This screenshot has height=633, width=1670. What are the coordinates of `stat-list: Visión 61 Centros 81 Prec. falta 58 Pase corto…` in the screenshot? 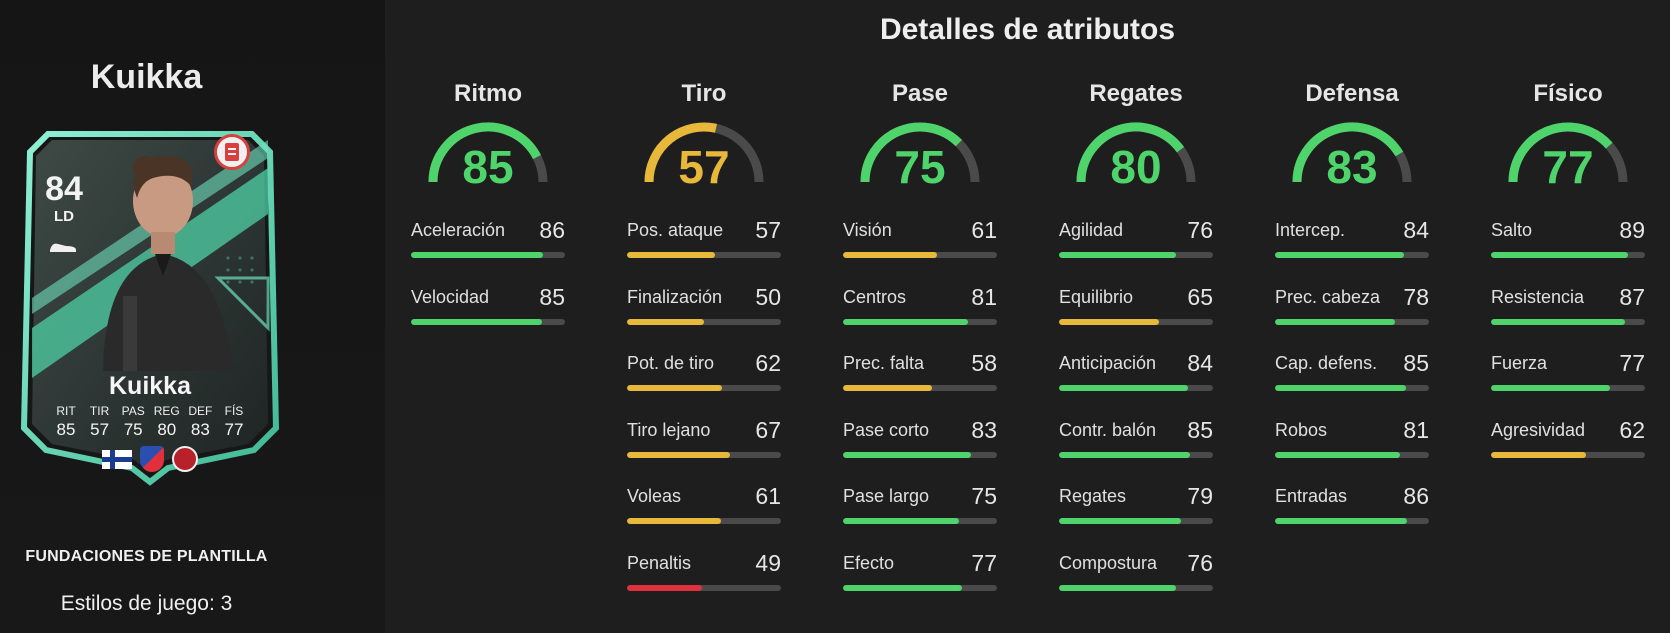 It's located at (920, 418).